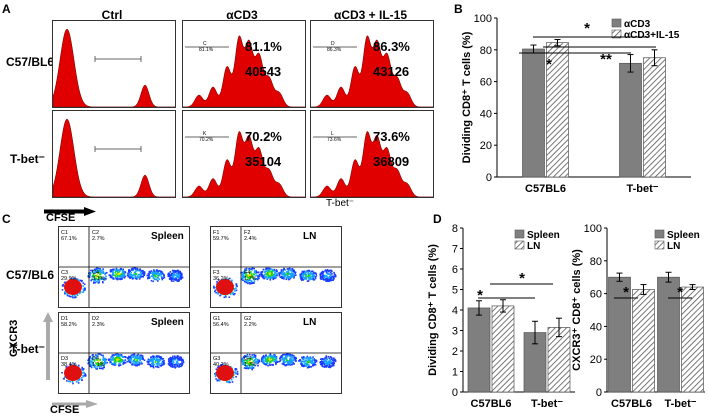 The image size is (708, 419). I want to click on mfi-value: 36809, so click(391, 161).